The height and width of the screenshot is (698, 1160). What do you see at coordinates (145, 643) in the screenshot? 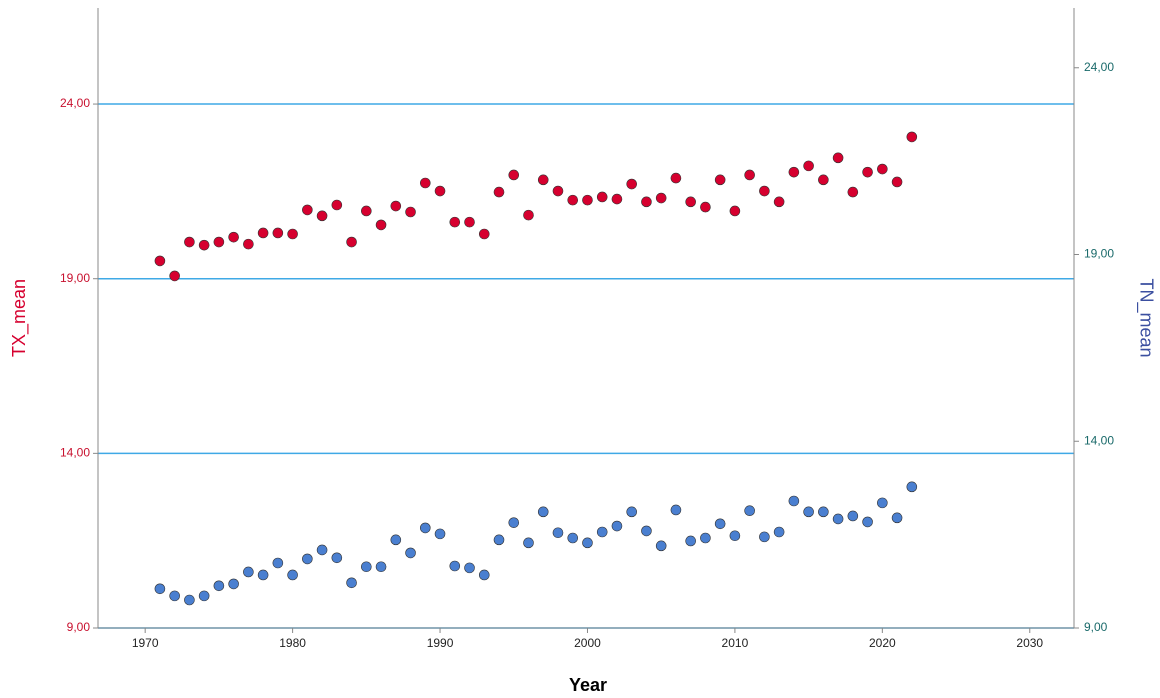
I see `x-tick-label: 1970` at bounding box center [145, 643].